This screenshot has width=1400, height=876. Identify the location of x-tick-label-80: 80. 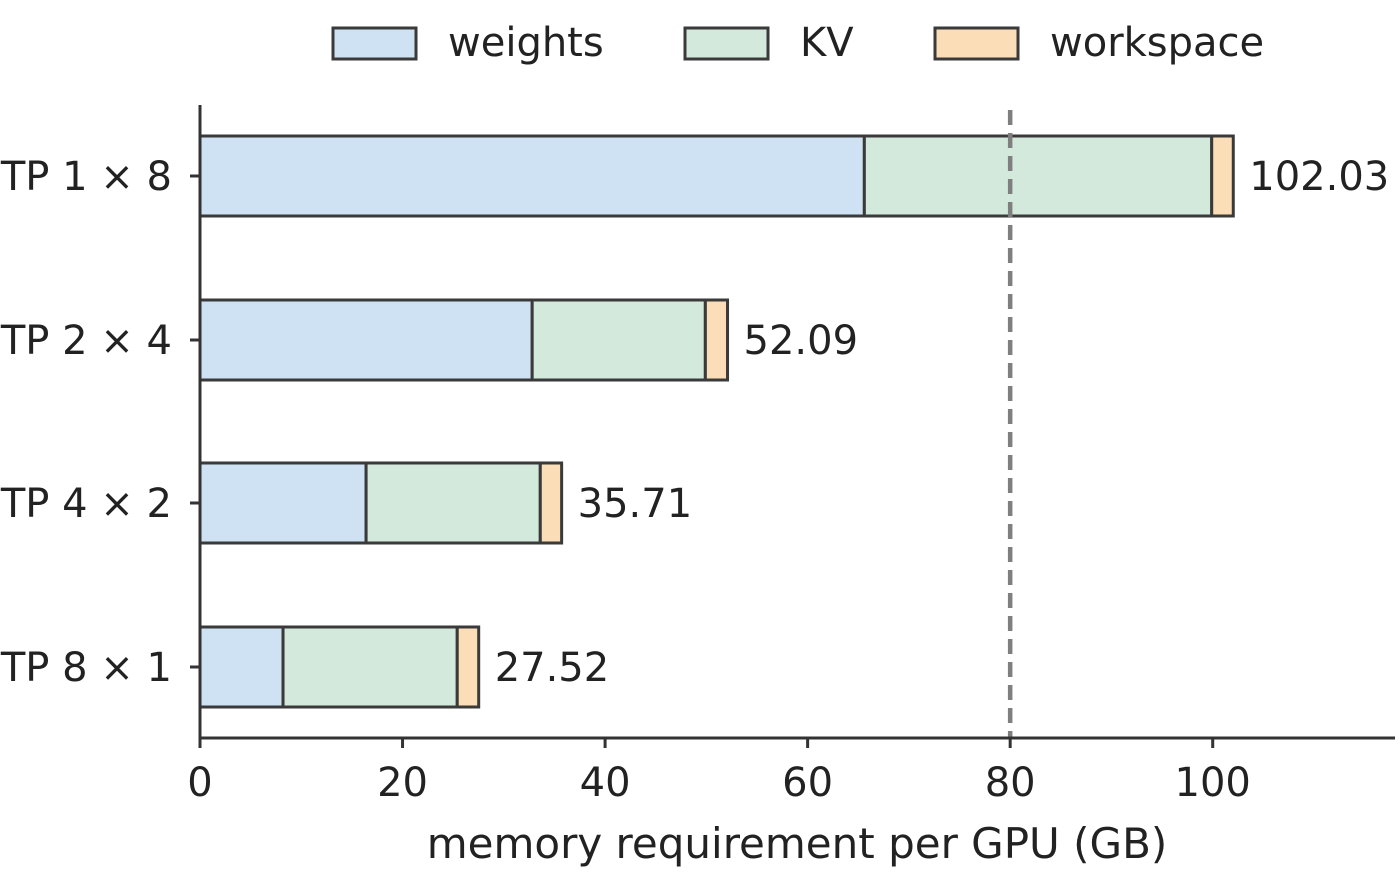
(1010, 783).